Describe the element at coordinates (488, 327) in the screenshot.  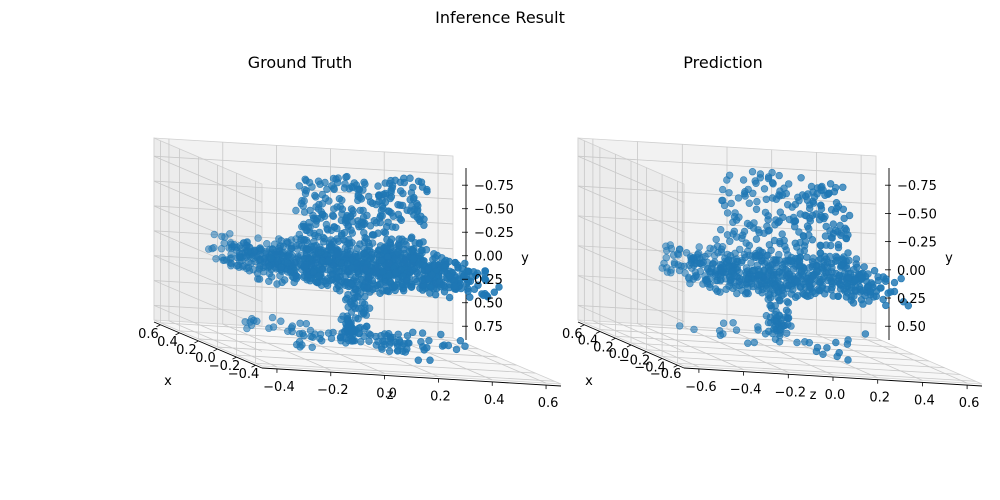
I see `y-tick-label: 0.75` at that location.